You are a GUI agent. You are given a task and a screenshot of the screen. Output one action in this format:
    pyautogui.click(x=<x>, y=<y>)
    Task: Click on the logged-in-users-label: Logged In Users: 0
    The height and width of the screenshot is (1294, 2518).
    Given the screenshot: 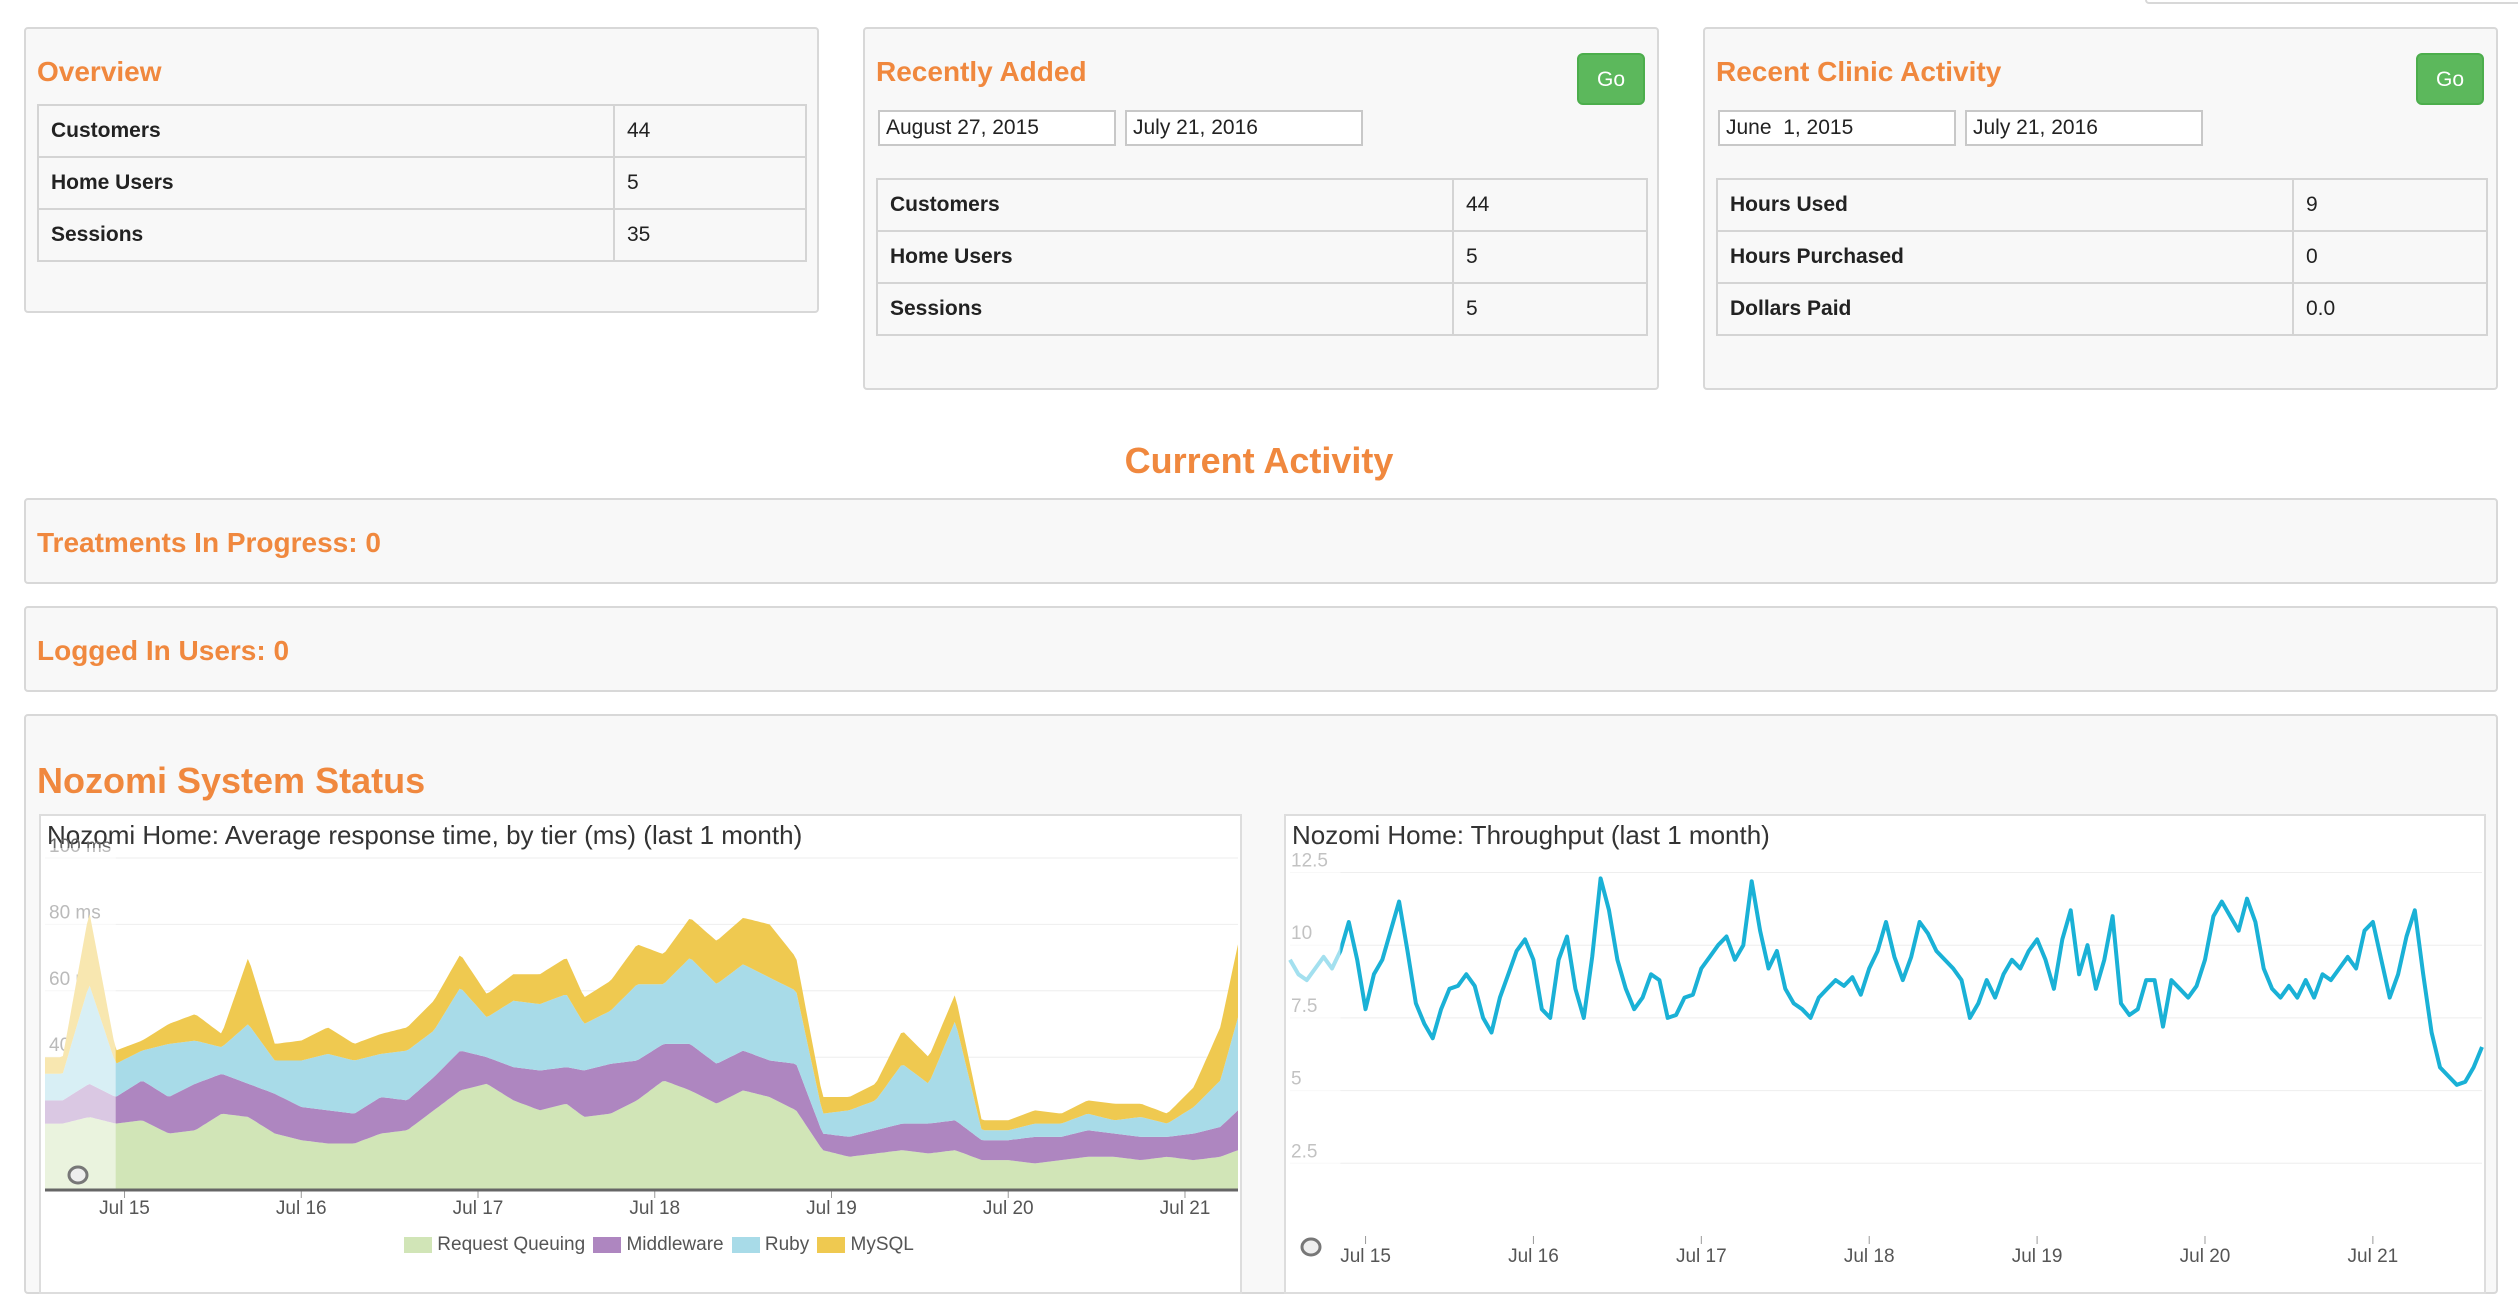 What is the action you would take?
    pyautogui.click(x=163, y=650)
    